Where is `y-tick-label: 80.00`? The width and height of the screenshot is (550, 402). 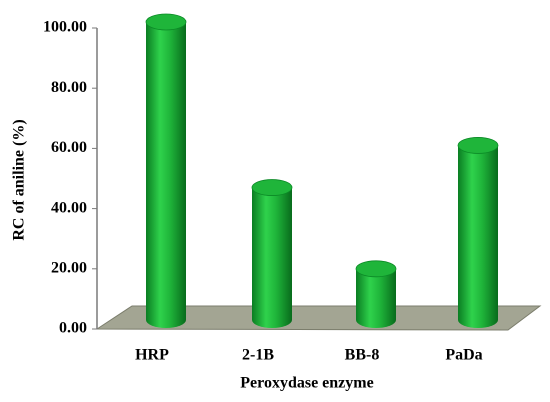
y-tick-label: 80.00 is located at coordinates (69, 87).